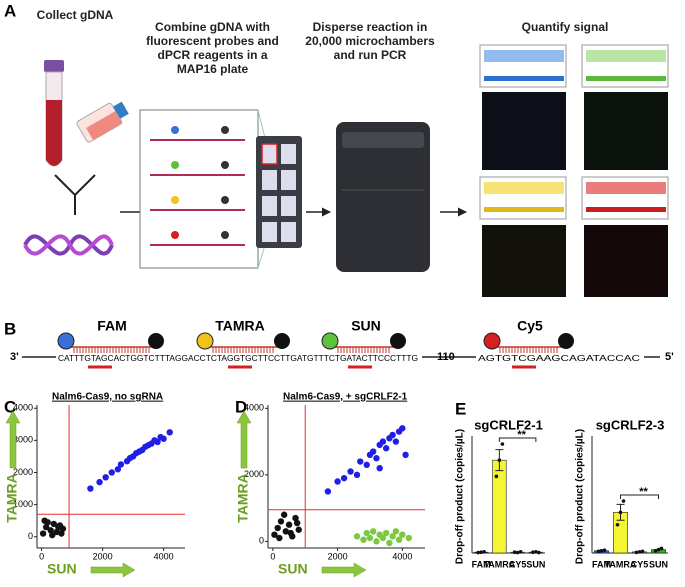  I want to click on quencher, so click(398, 341).